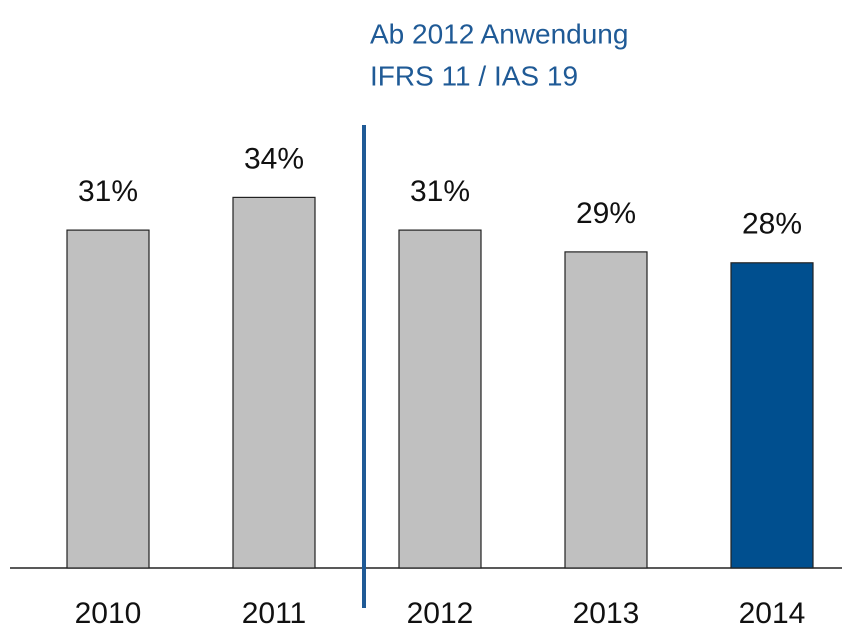 This screenshot has height=641, width=850. Describe the element at coordinates (772, 224) in the screenshot. I see `value-label: 28%` at that location.